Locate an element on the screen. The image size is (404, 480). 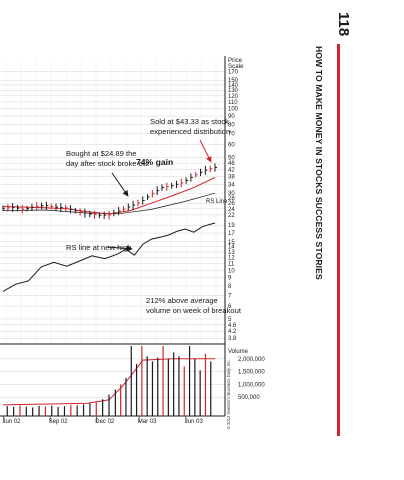
time-axis-label: Mar 03 is located at coordinates (147, 422).